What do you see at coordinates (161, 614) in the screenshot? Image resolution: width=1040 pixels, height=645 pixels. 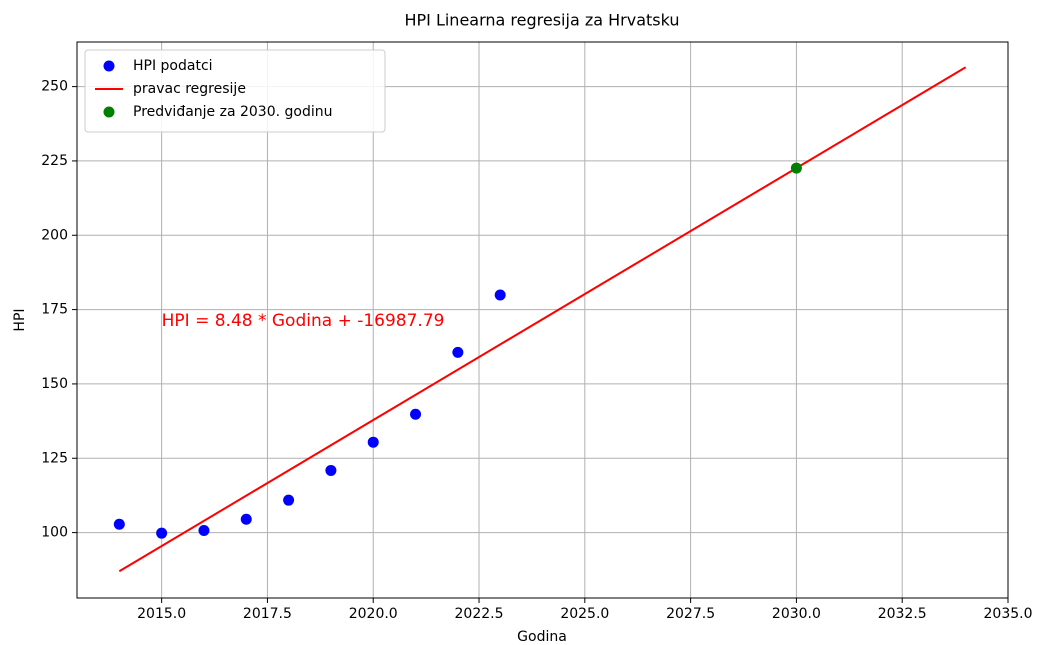 I see `x-tick-label: 2015.0` at bounding box center [161, 614].